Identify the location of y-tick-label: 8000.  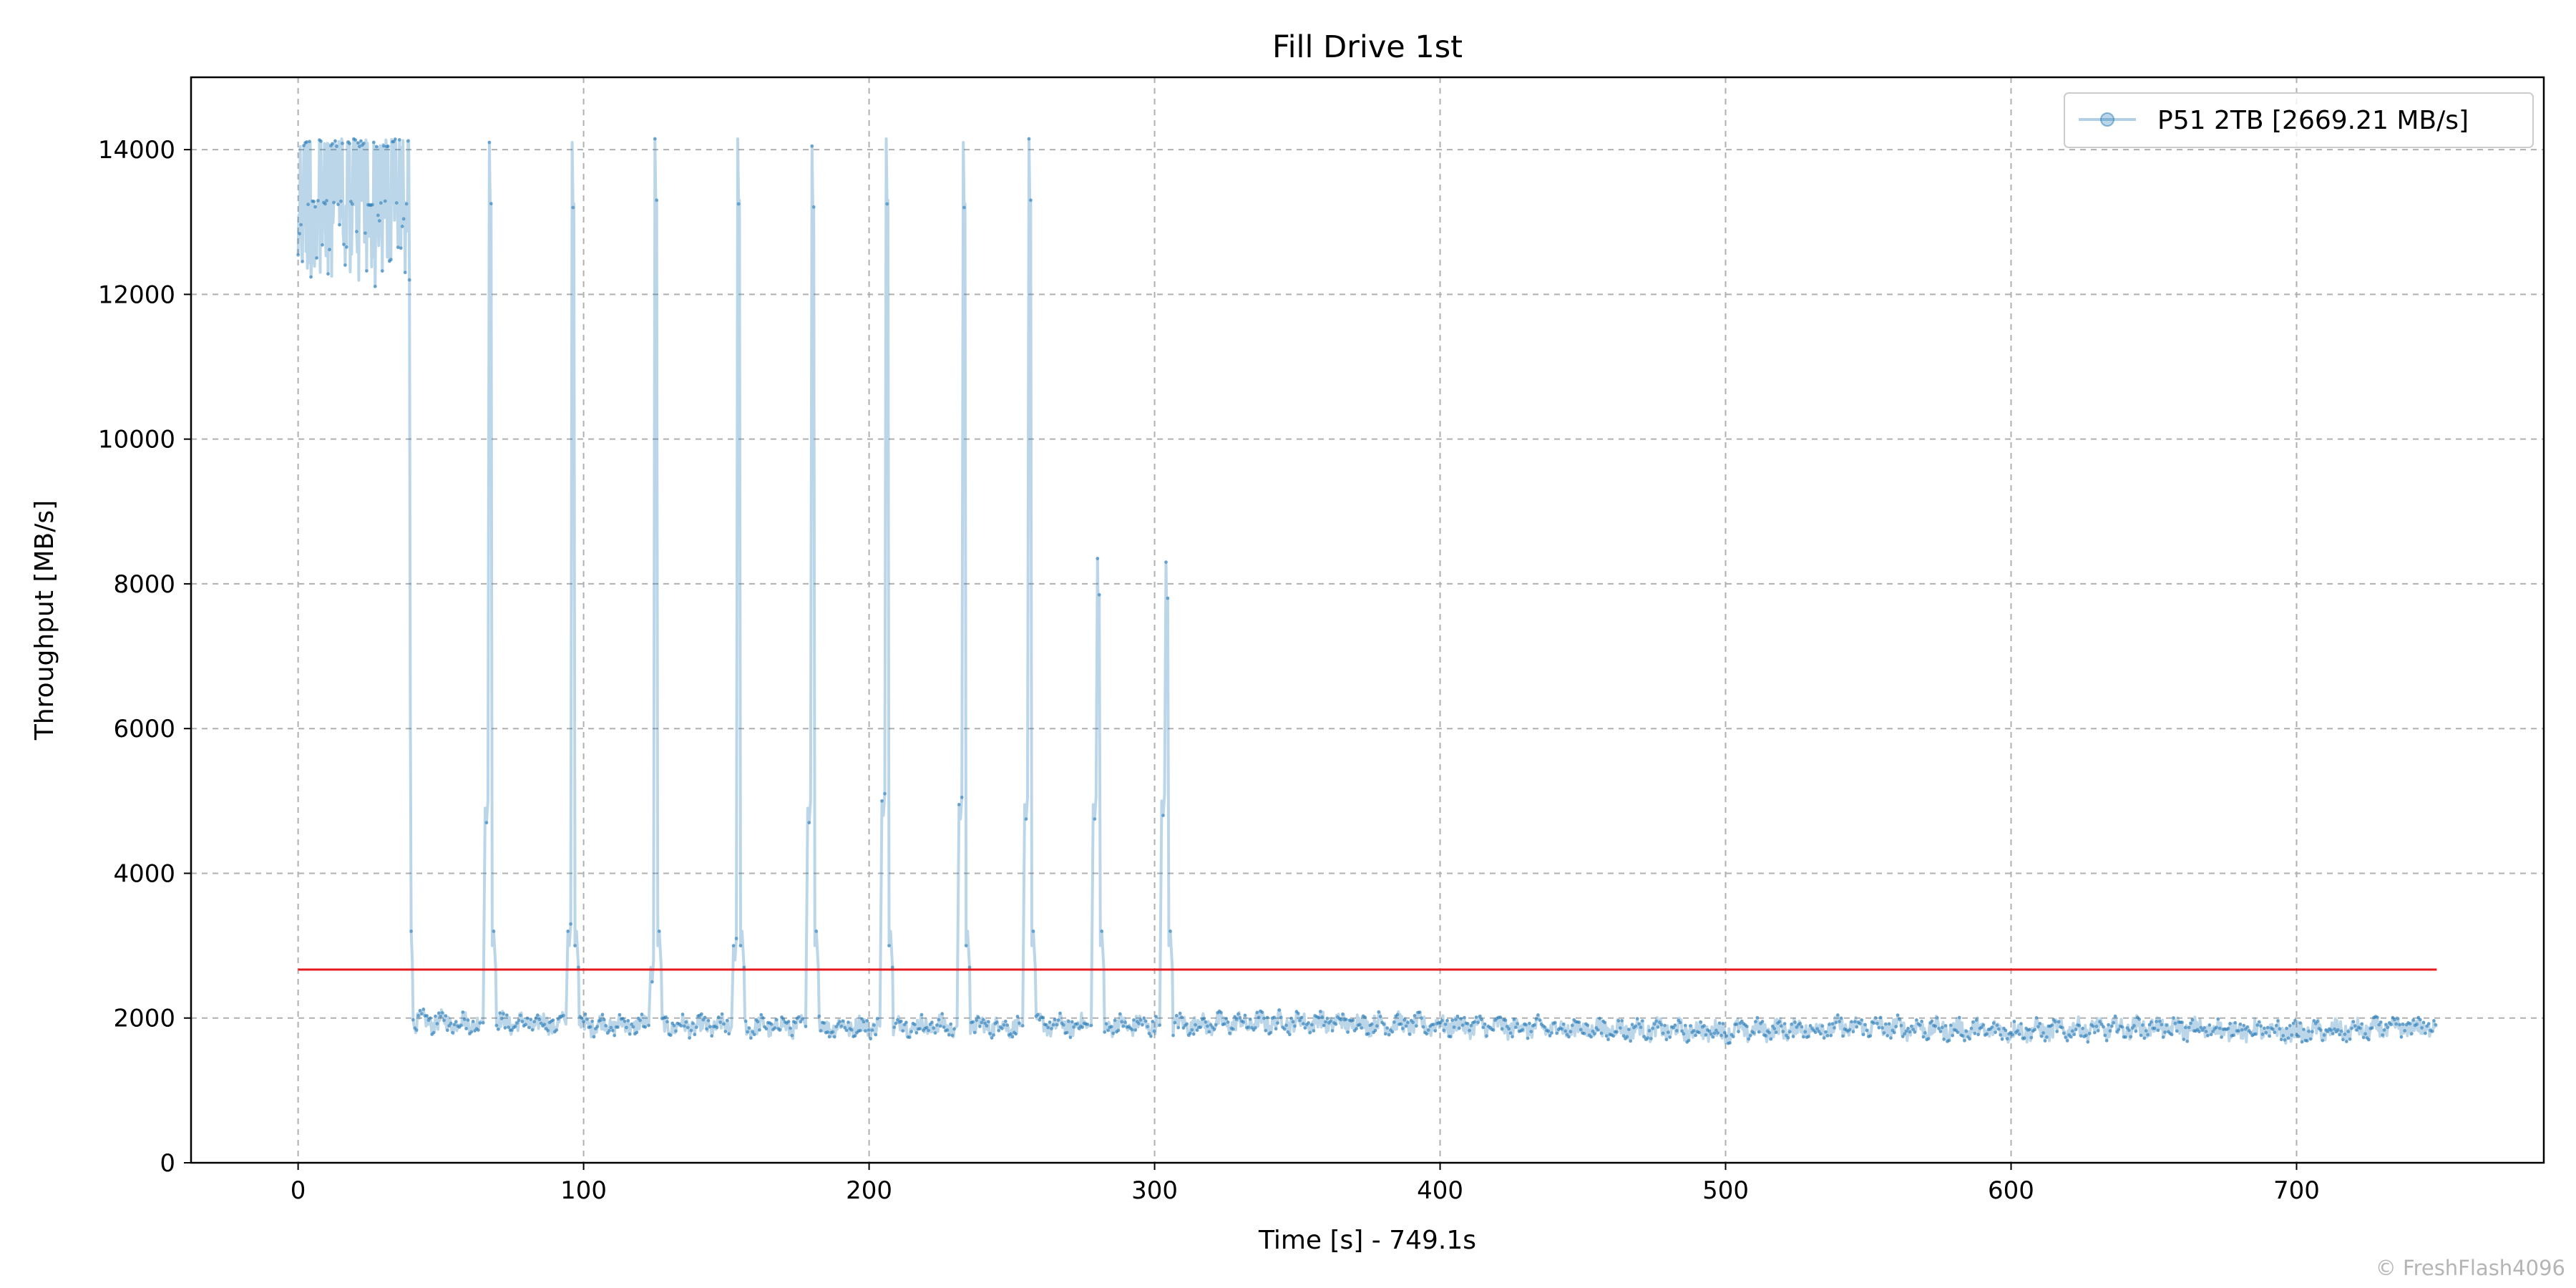
(144, 584).